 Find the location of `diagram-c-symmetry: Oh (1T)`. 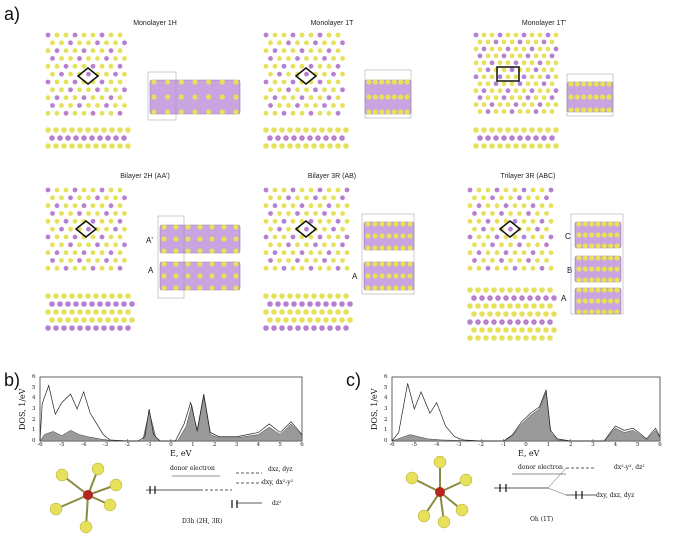

diagram-c-symmetry: Oh (1T) is located at coordinates (542, 519).